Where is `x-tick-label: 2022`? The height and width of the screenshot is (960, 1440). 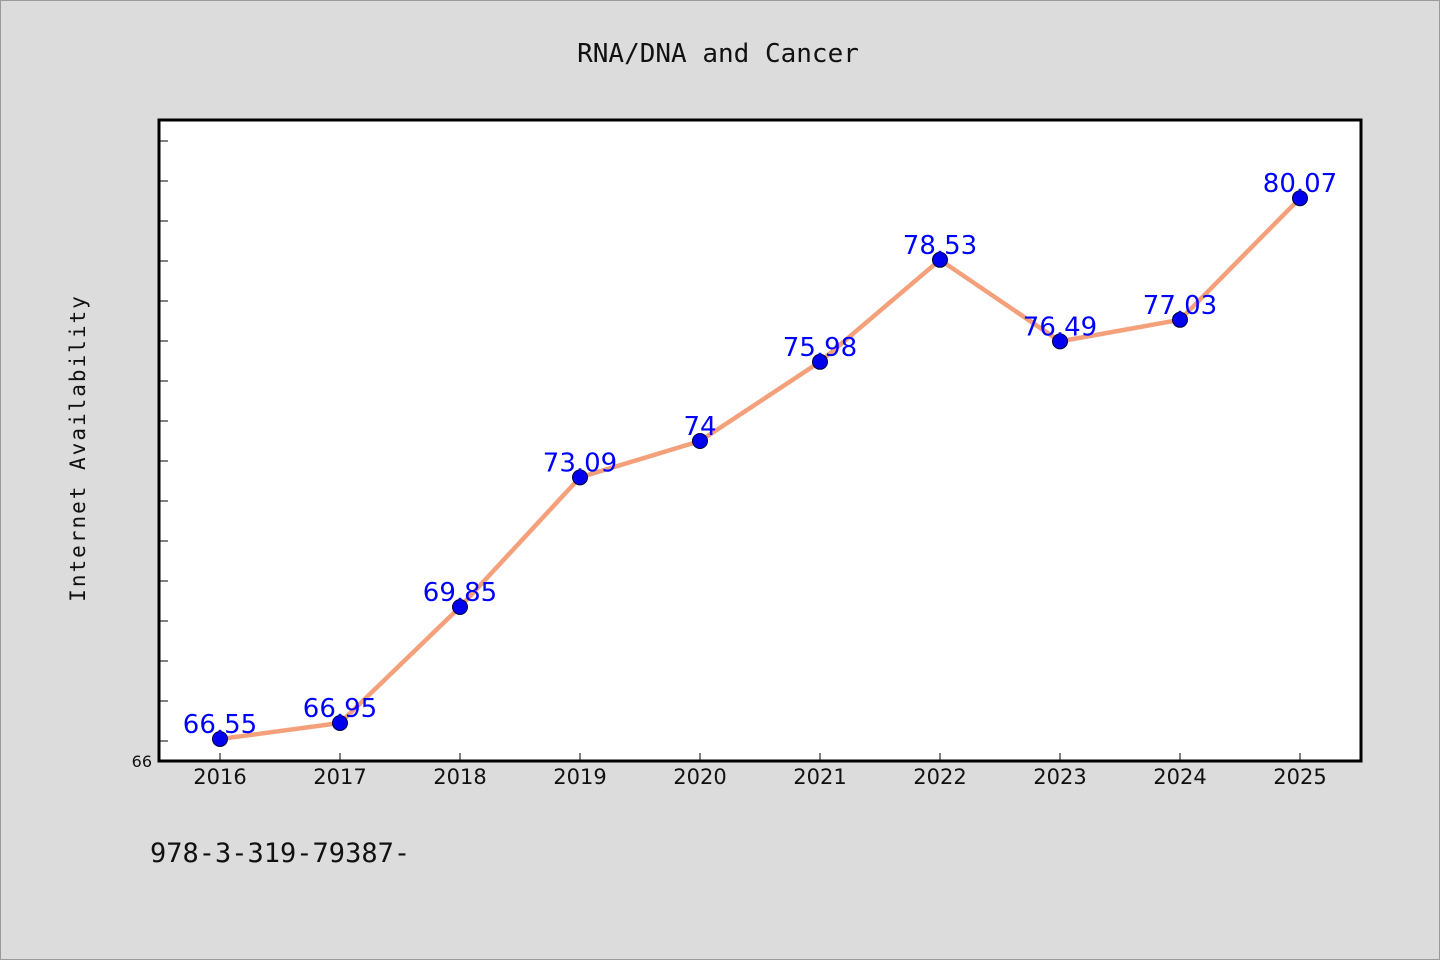 x-tick-label: 2022 is located at coordinates (939, 777).